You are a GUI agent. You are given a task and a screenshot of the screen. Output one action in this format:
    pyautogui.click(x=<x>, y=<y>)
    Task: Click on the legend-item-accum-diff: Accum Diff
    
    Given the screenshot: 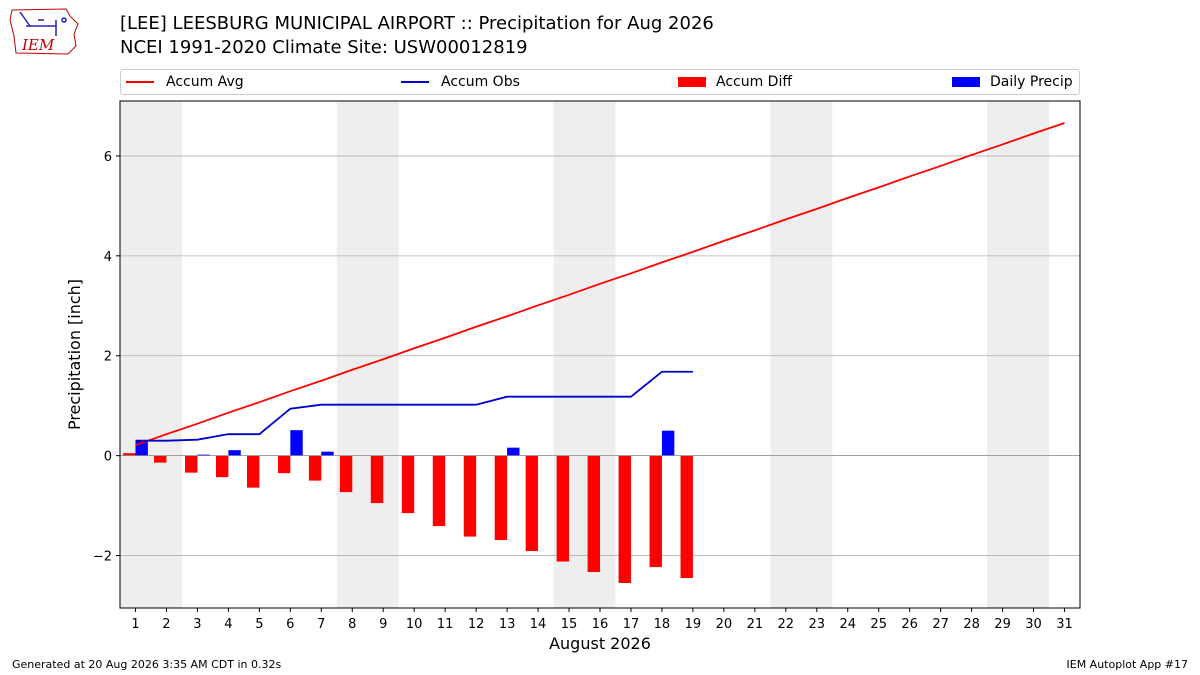 What is the action you would take?
    pyautogui.click(x=735, y=82)
    